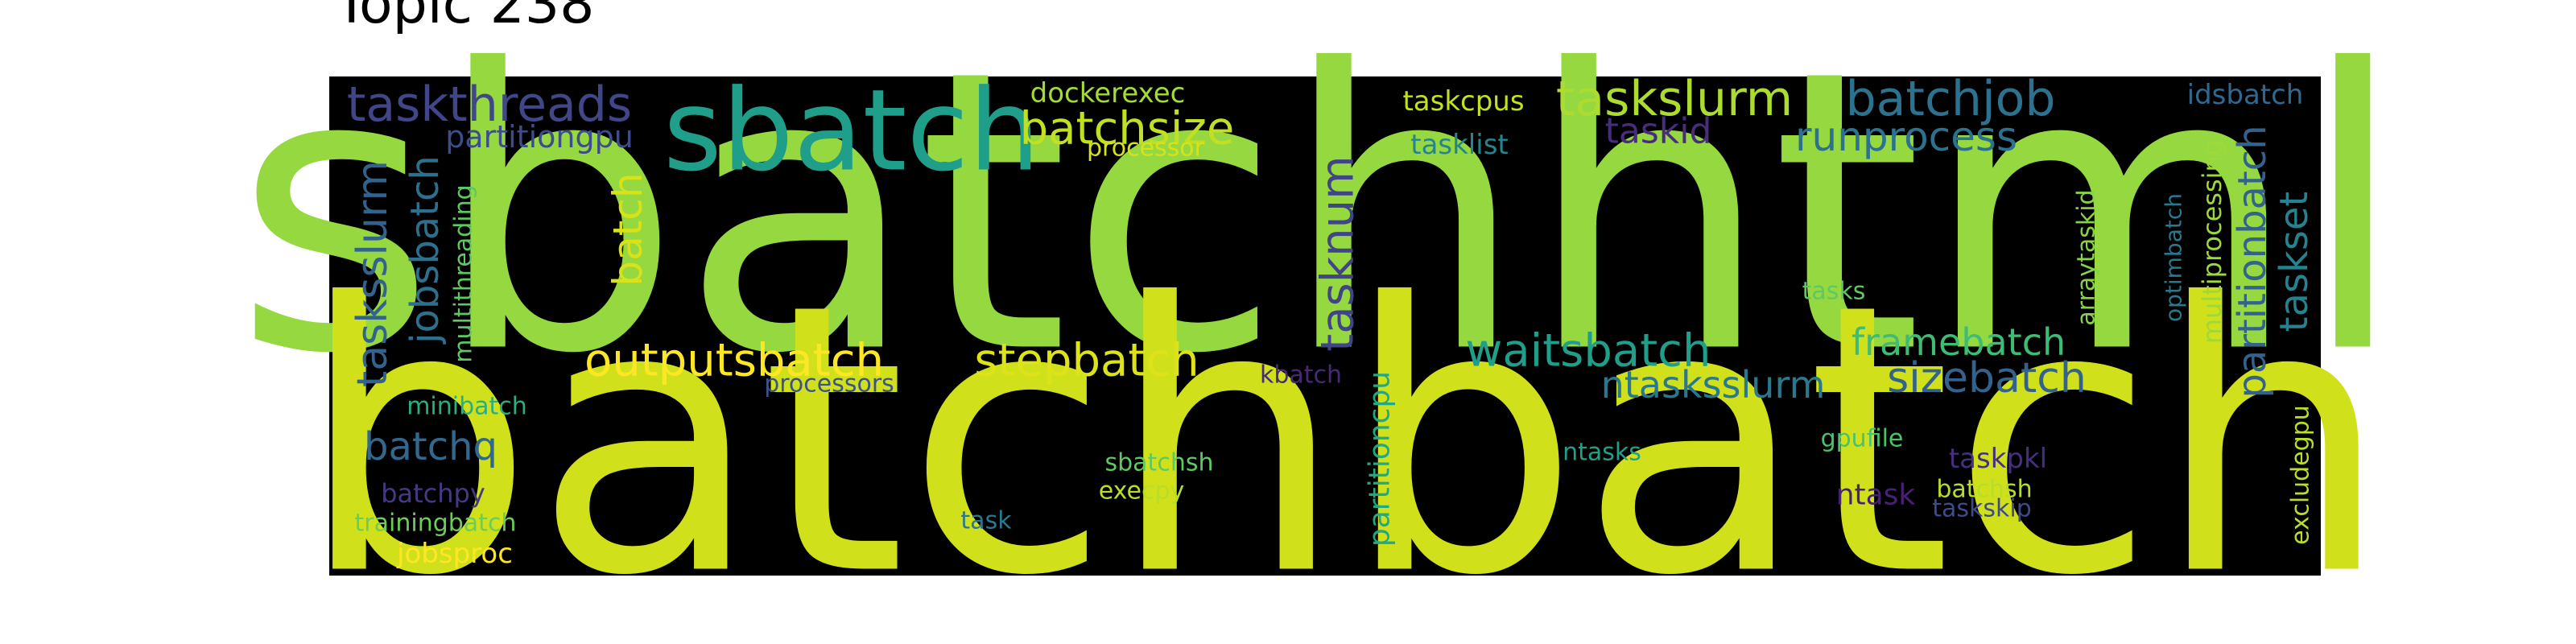 This screenshot has width=2576, height=644. I want to click on word-cloud-word: optimbatch, so click(2174, 257).